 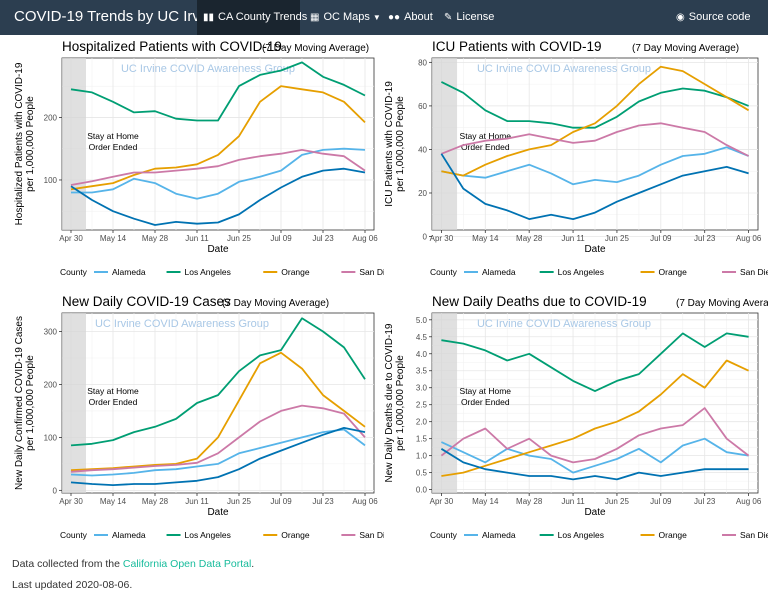 What do you see at coordinates (67, 564) in the screenshot?
I see `data-source-prefix: Data collected from the` at bounding box center [67, 564].